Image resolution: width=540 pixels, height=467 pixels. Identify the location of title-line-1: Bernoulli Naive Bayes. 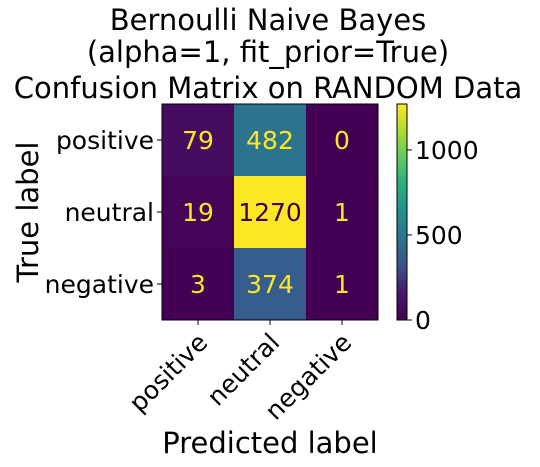
(268, 20).